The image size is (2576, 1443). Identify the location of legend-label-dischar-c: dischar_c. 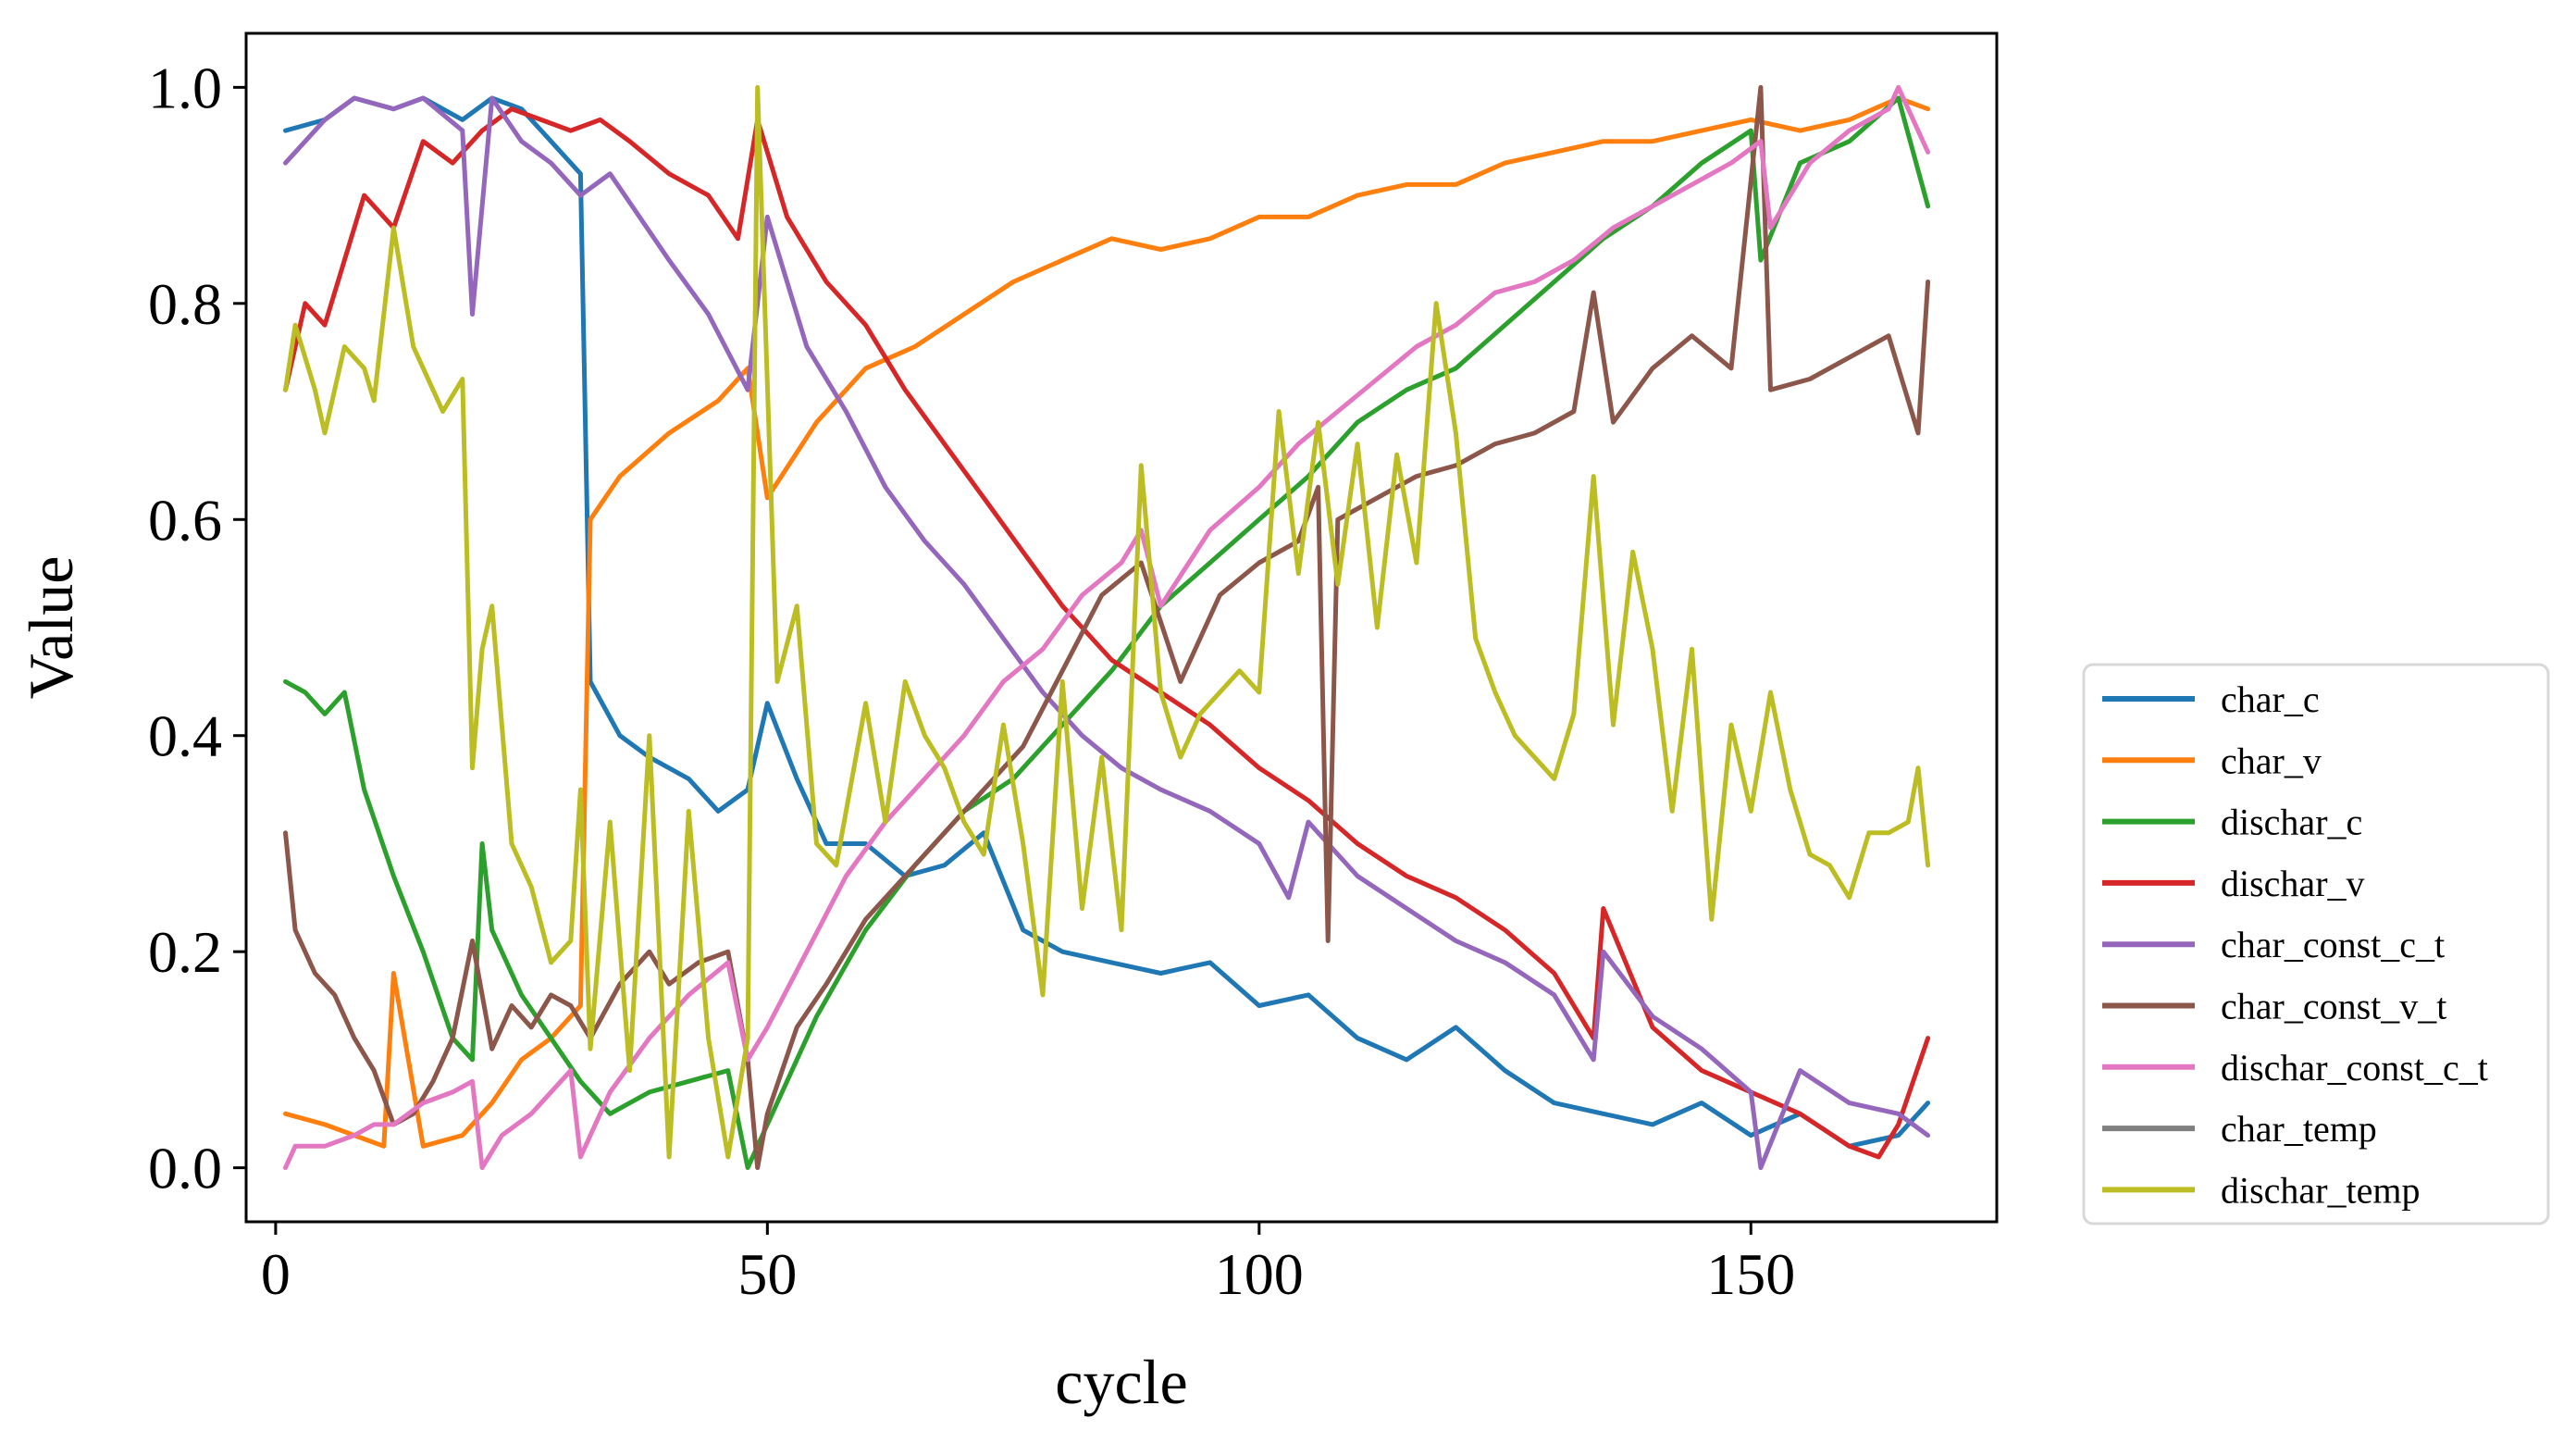
(2291, 822).